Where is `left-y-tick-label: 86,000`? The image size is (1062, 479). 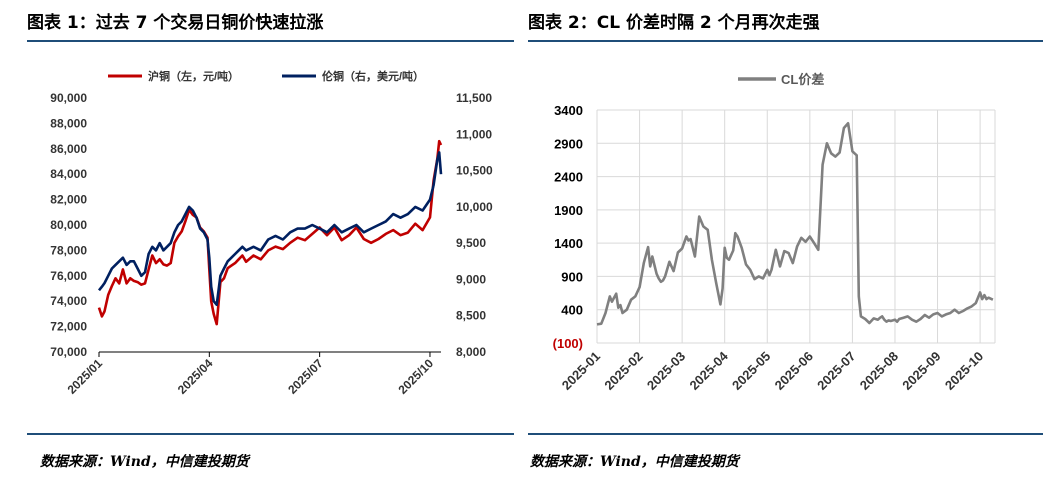
left-y-tick-label: 86,000 is located at coordinates (68, 149).